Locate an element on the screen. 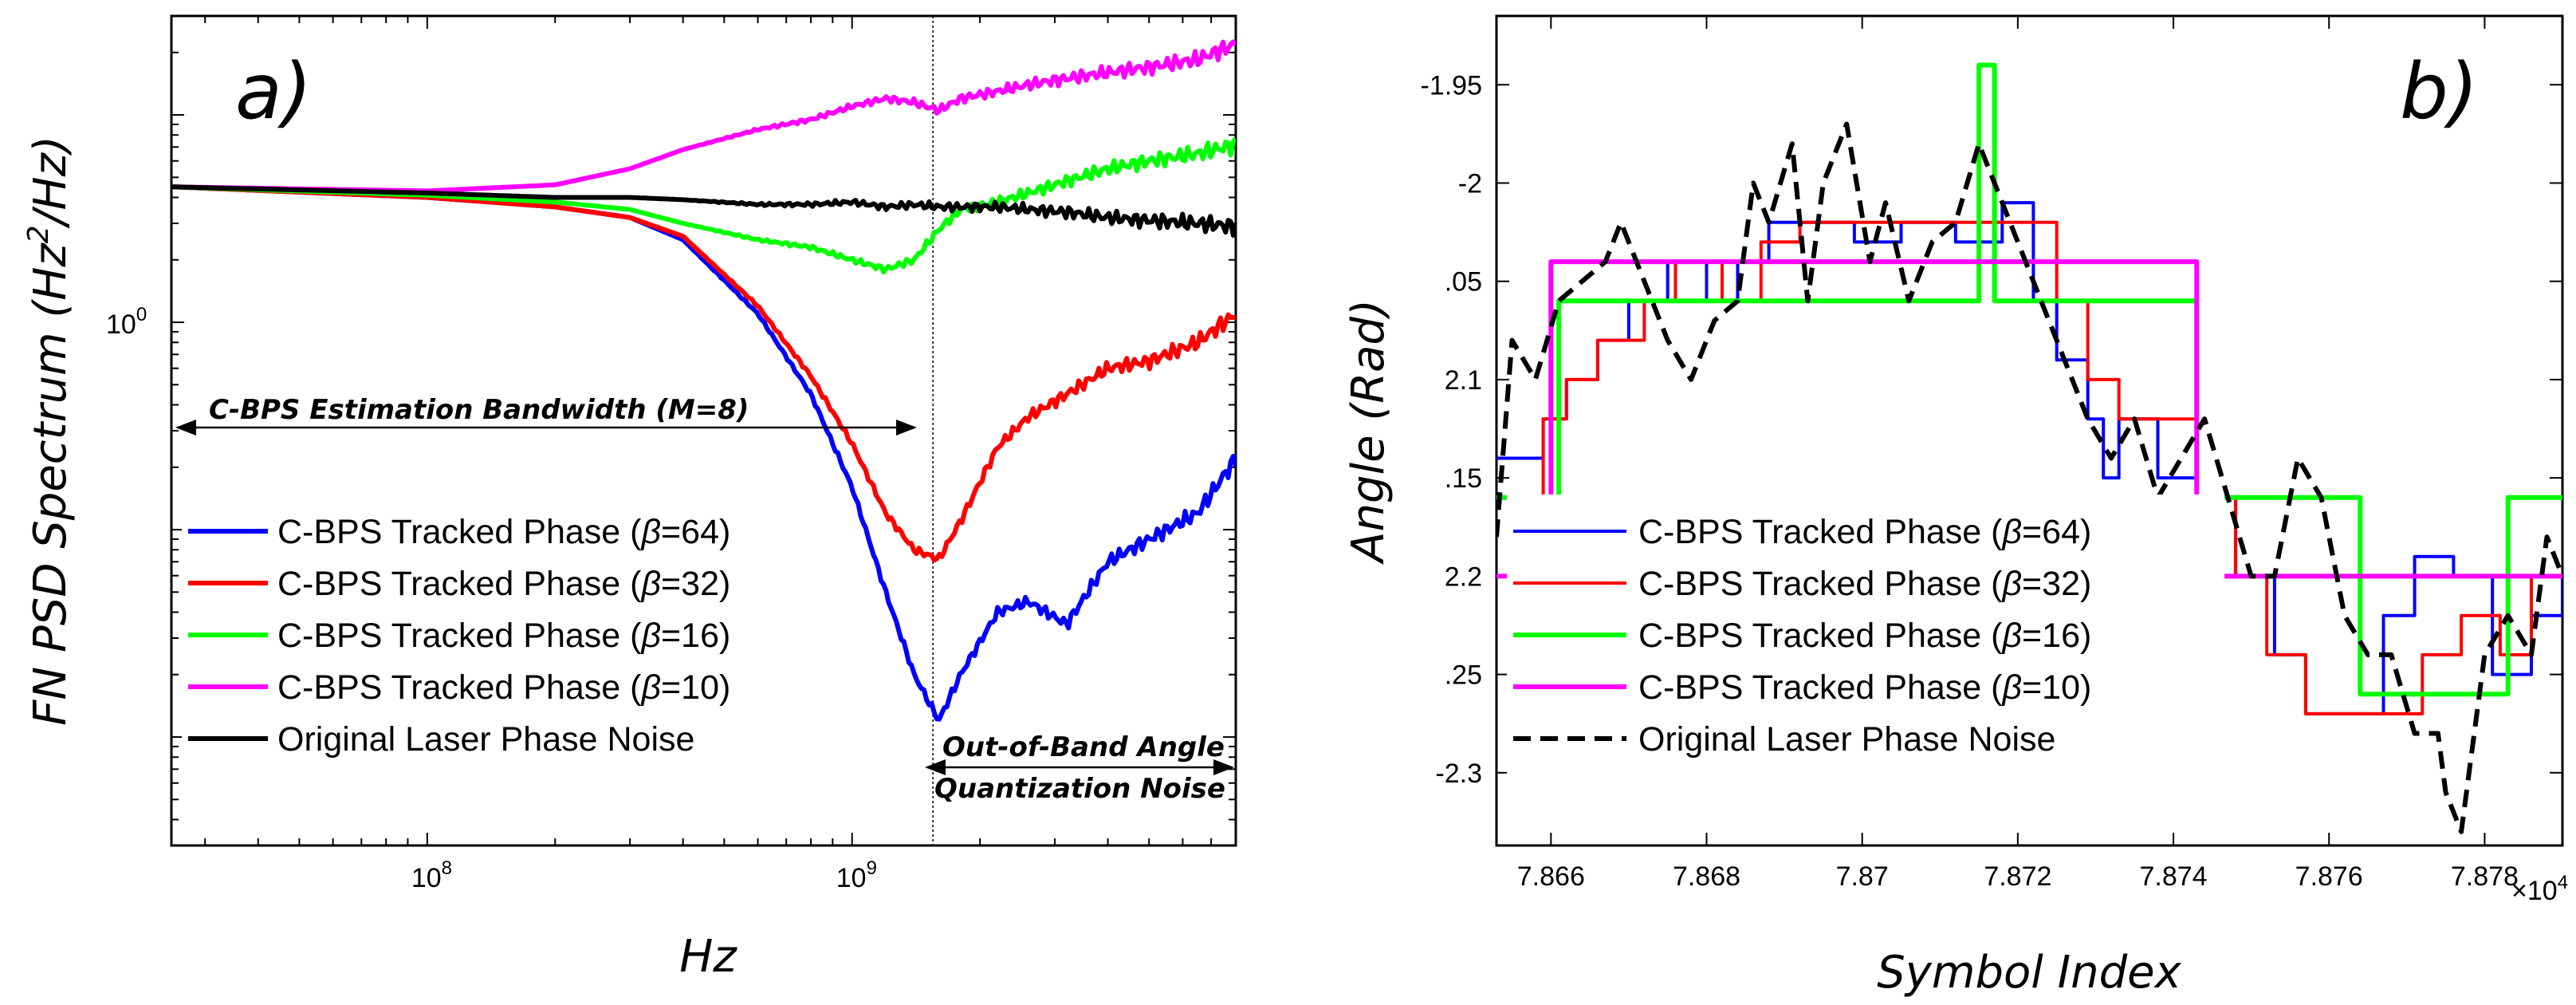 This screenshot has width=2576, height=1005. chart-a-legend-label: C-BPS Tracked Phase (β=32) is located at coordinates (504, 584).